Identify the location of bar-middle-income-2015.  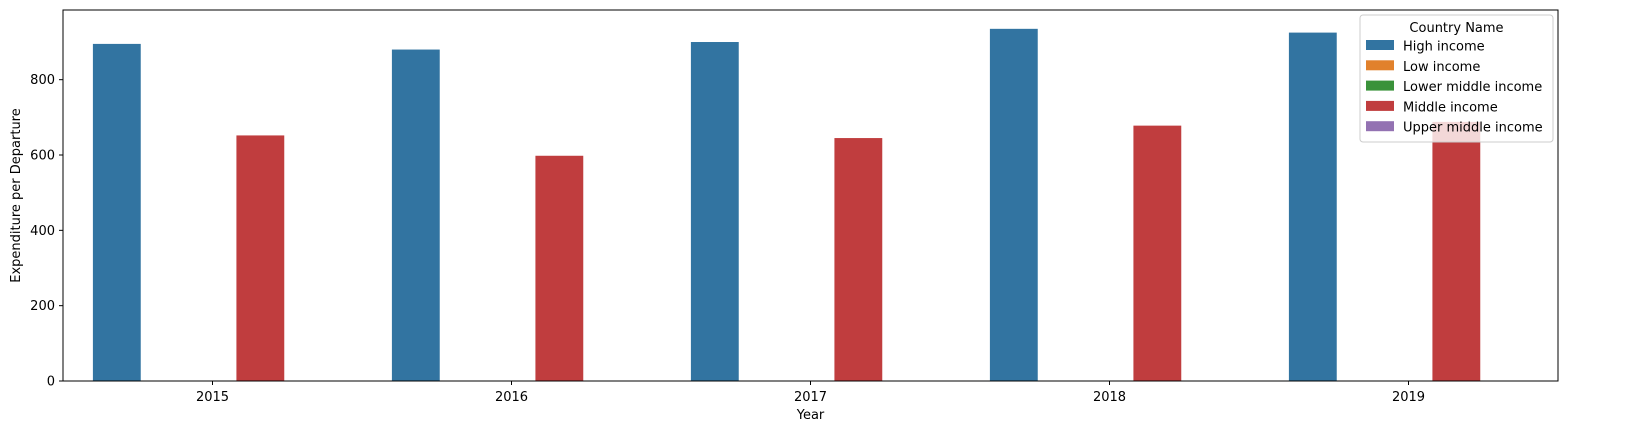
(260, 258).